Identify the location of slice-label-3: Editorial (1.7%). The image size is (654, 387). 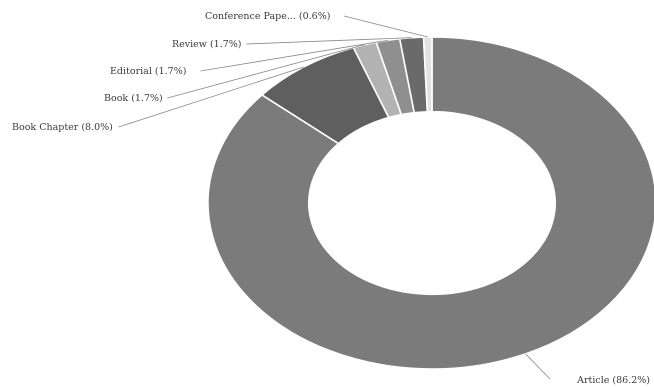
(148, 71).